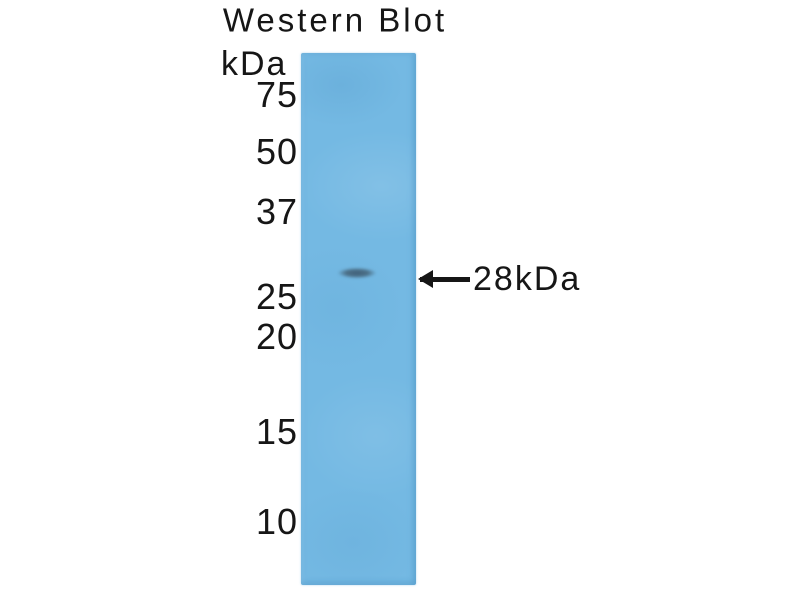 The height and width of the screenshot is (600, 800). I want to click on left-arrow-icon, so click(445, 279).